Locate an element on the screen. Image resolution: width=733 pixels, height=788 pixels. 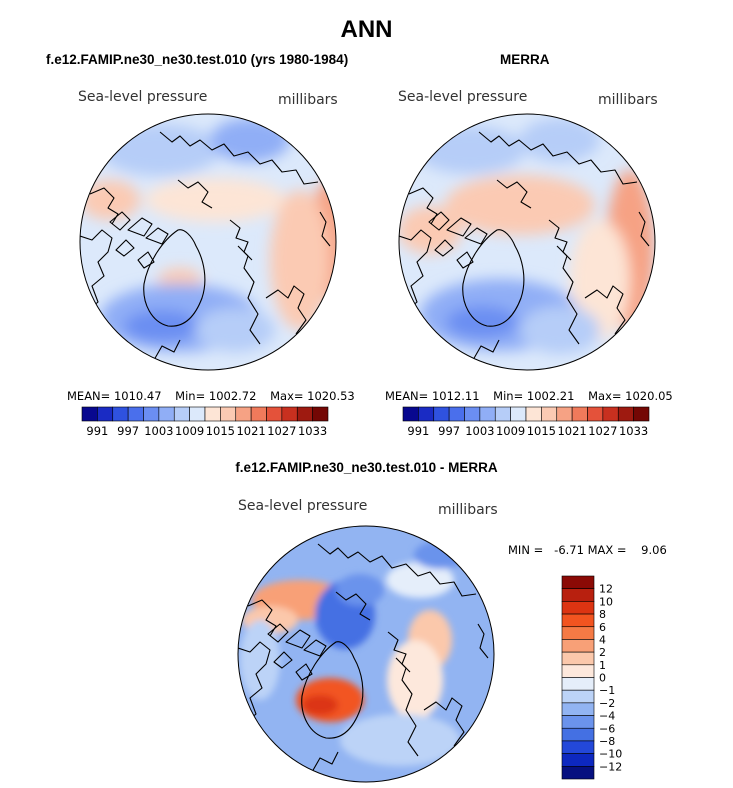
panel3-colorbar-tick-label: −1 is located at coordinates (607, 690).